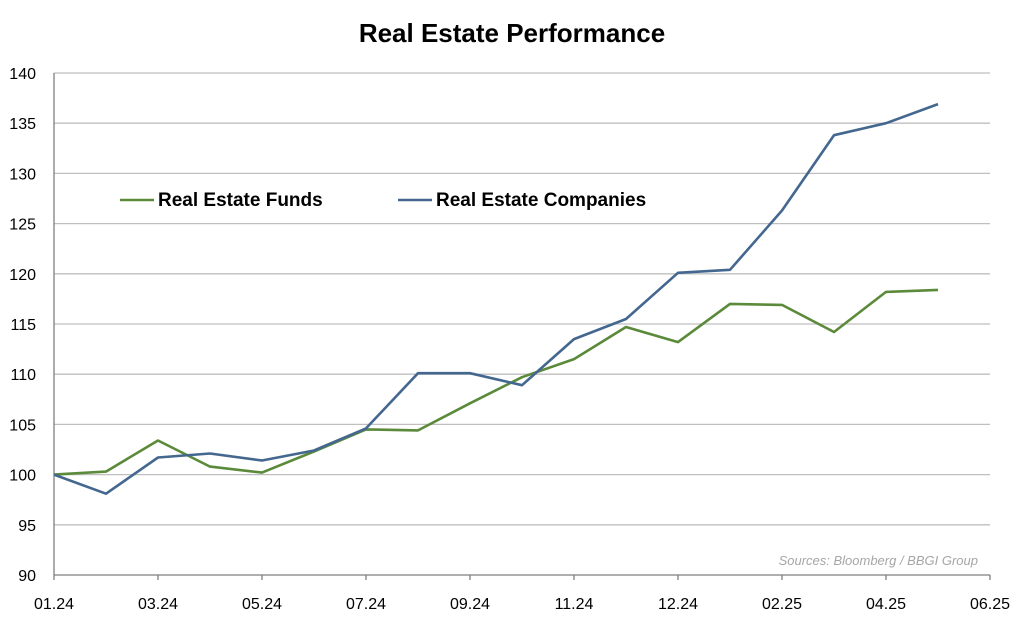  I want to click on x-tick-label: 11.24, so click(574, 604).